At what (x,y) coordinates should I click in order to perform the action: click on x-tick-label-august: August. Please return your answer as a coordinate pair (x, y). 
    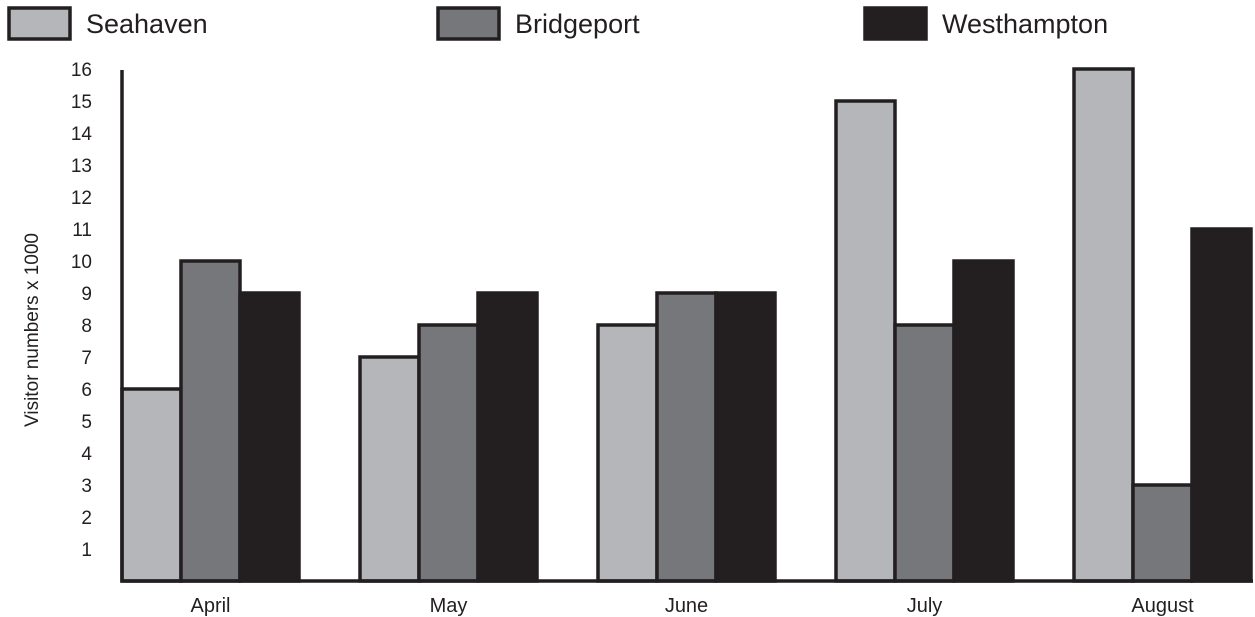
    Looking at the image, I should click on (1162, 606).